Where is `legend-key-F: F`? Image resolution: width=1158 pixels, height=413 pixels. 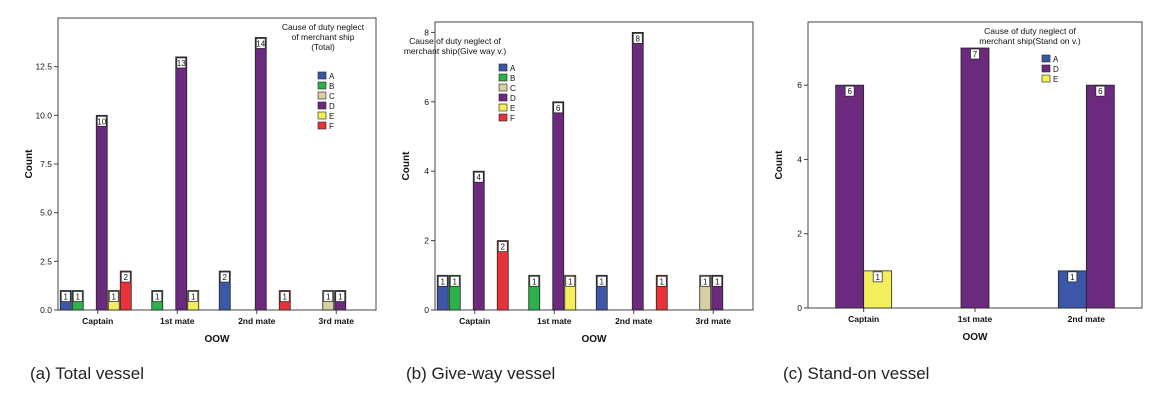 legend-key-F: F is located at coordinates (512, 118).